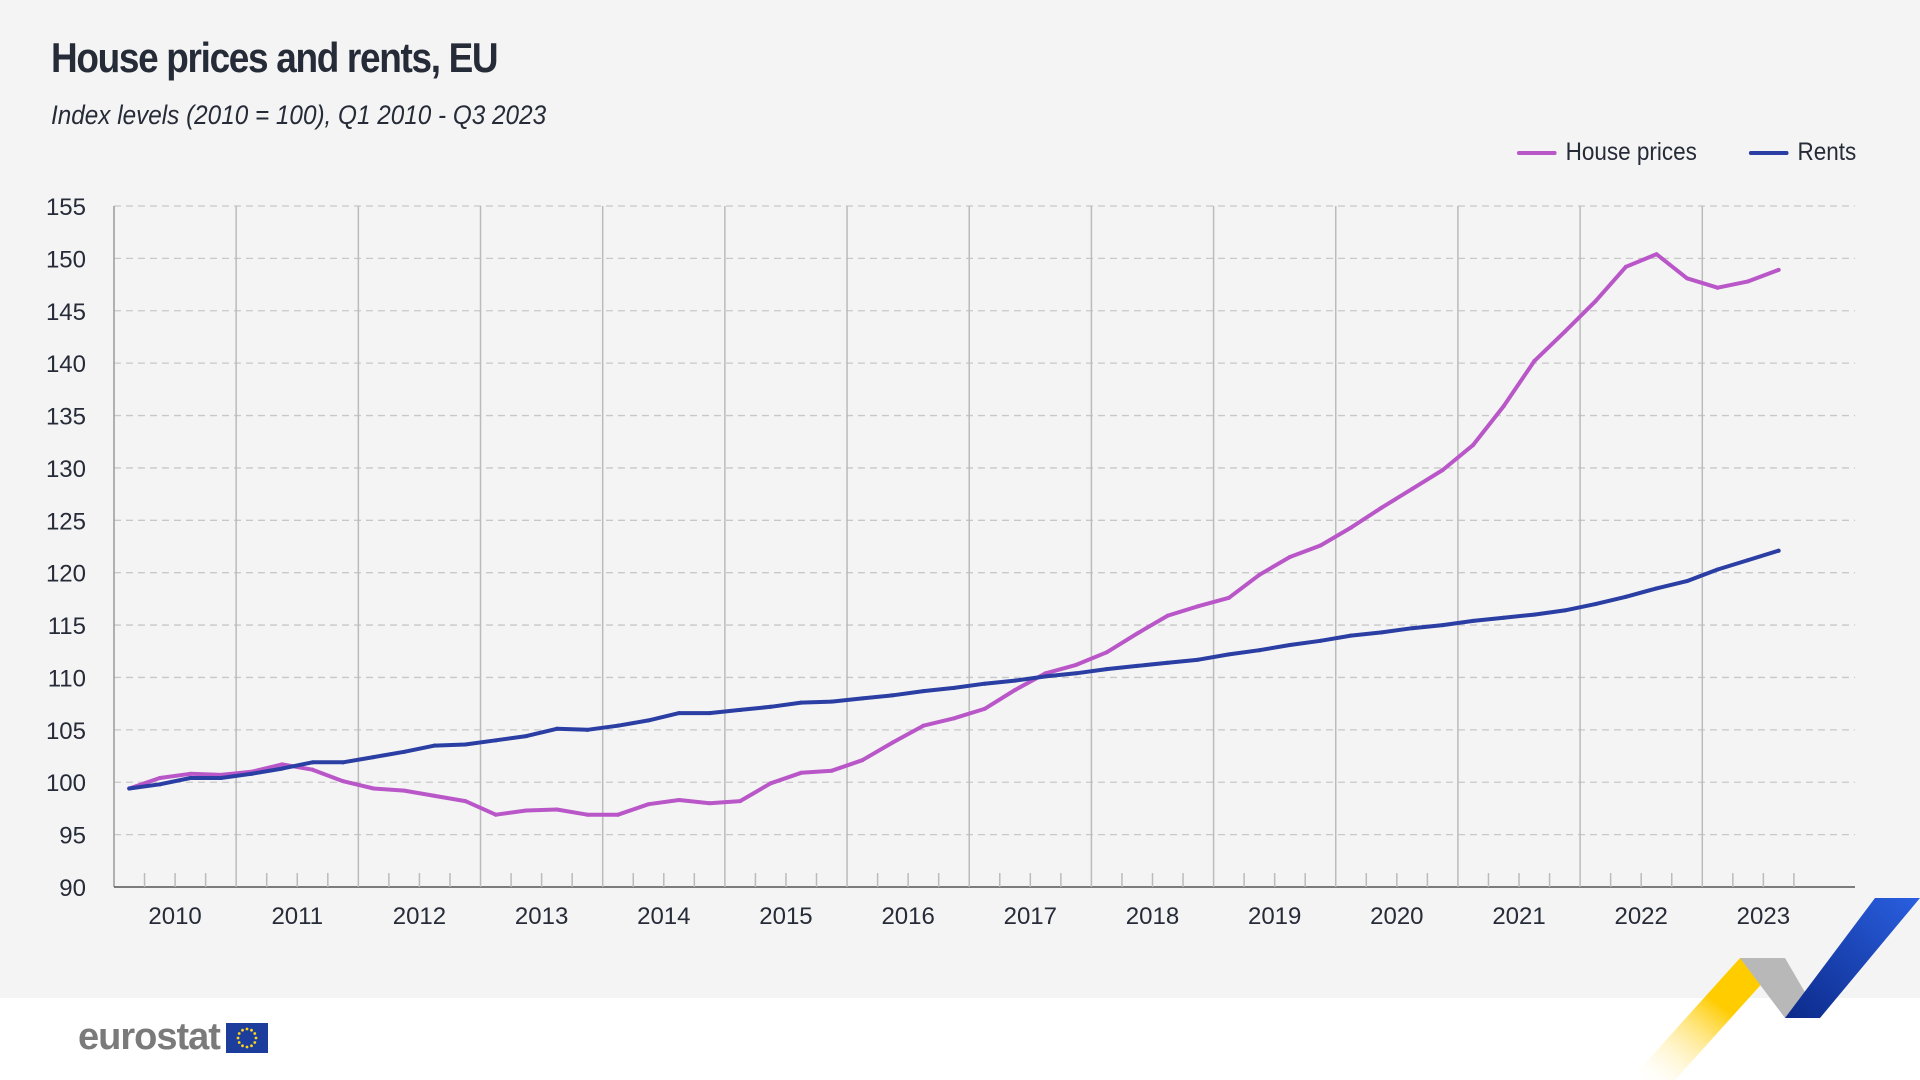 The height and width of the screenshot is (1080, 1920). I want to click on y-tick-label: 130, so click(66, 469).